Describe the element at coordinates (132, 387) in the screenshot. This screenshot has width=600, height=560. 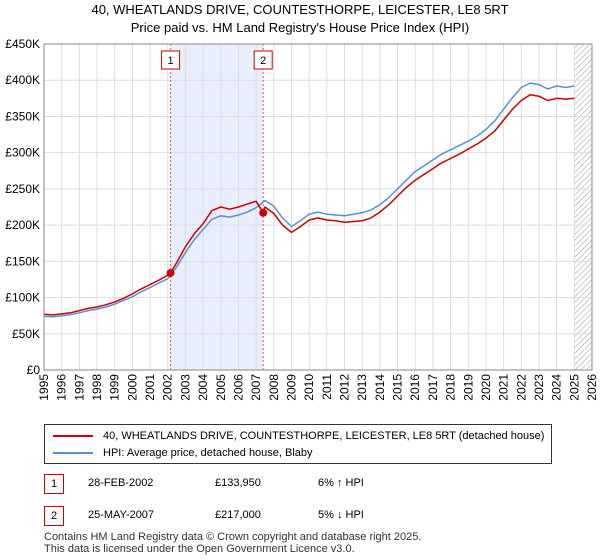
I see `x-tick-label: 2000` at that location.